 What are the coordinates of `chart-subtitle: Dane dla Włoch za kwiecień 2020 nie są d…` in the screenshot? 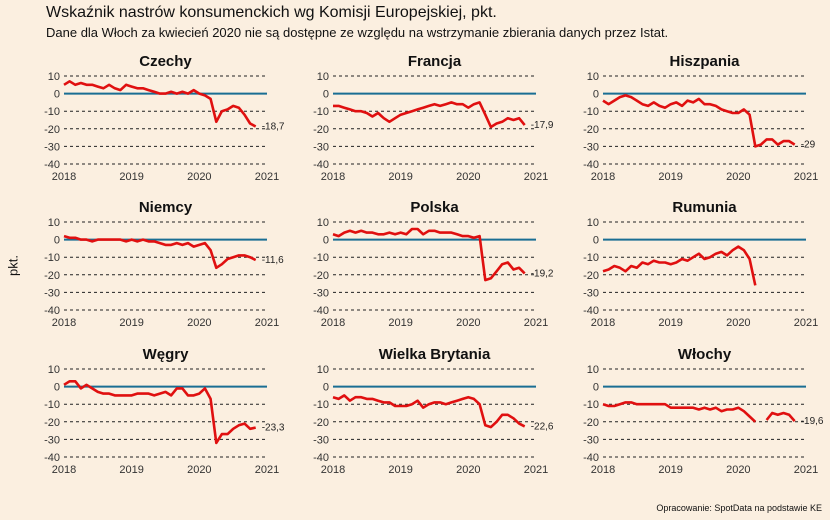 It's located at (357, 32).